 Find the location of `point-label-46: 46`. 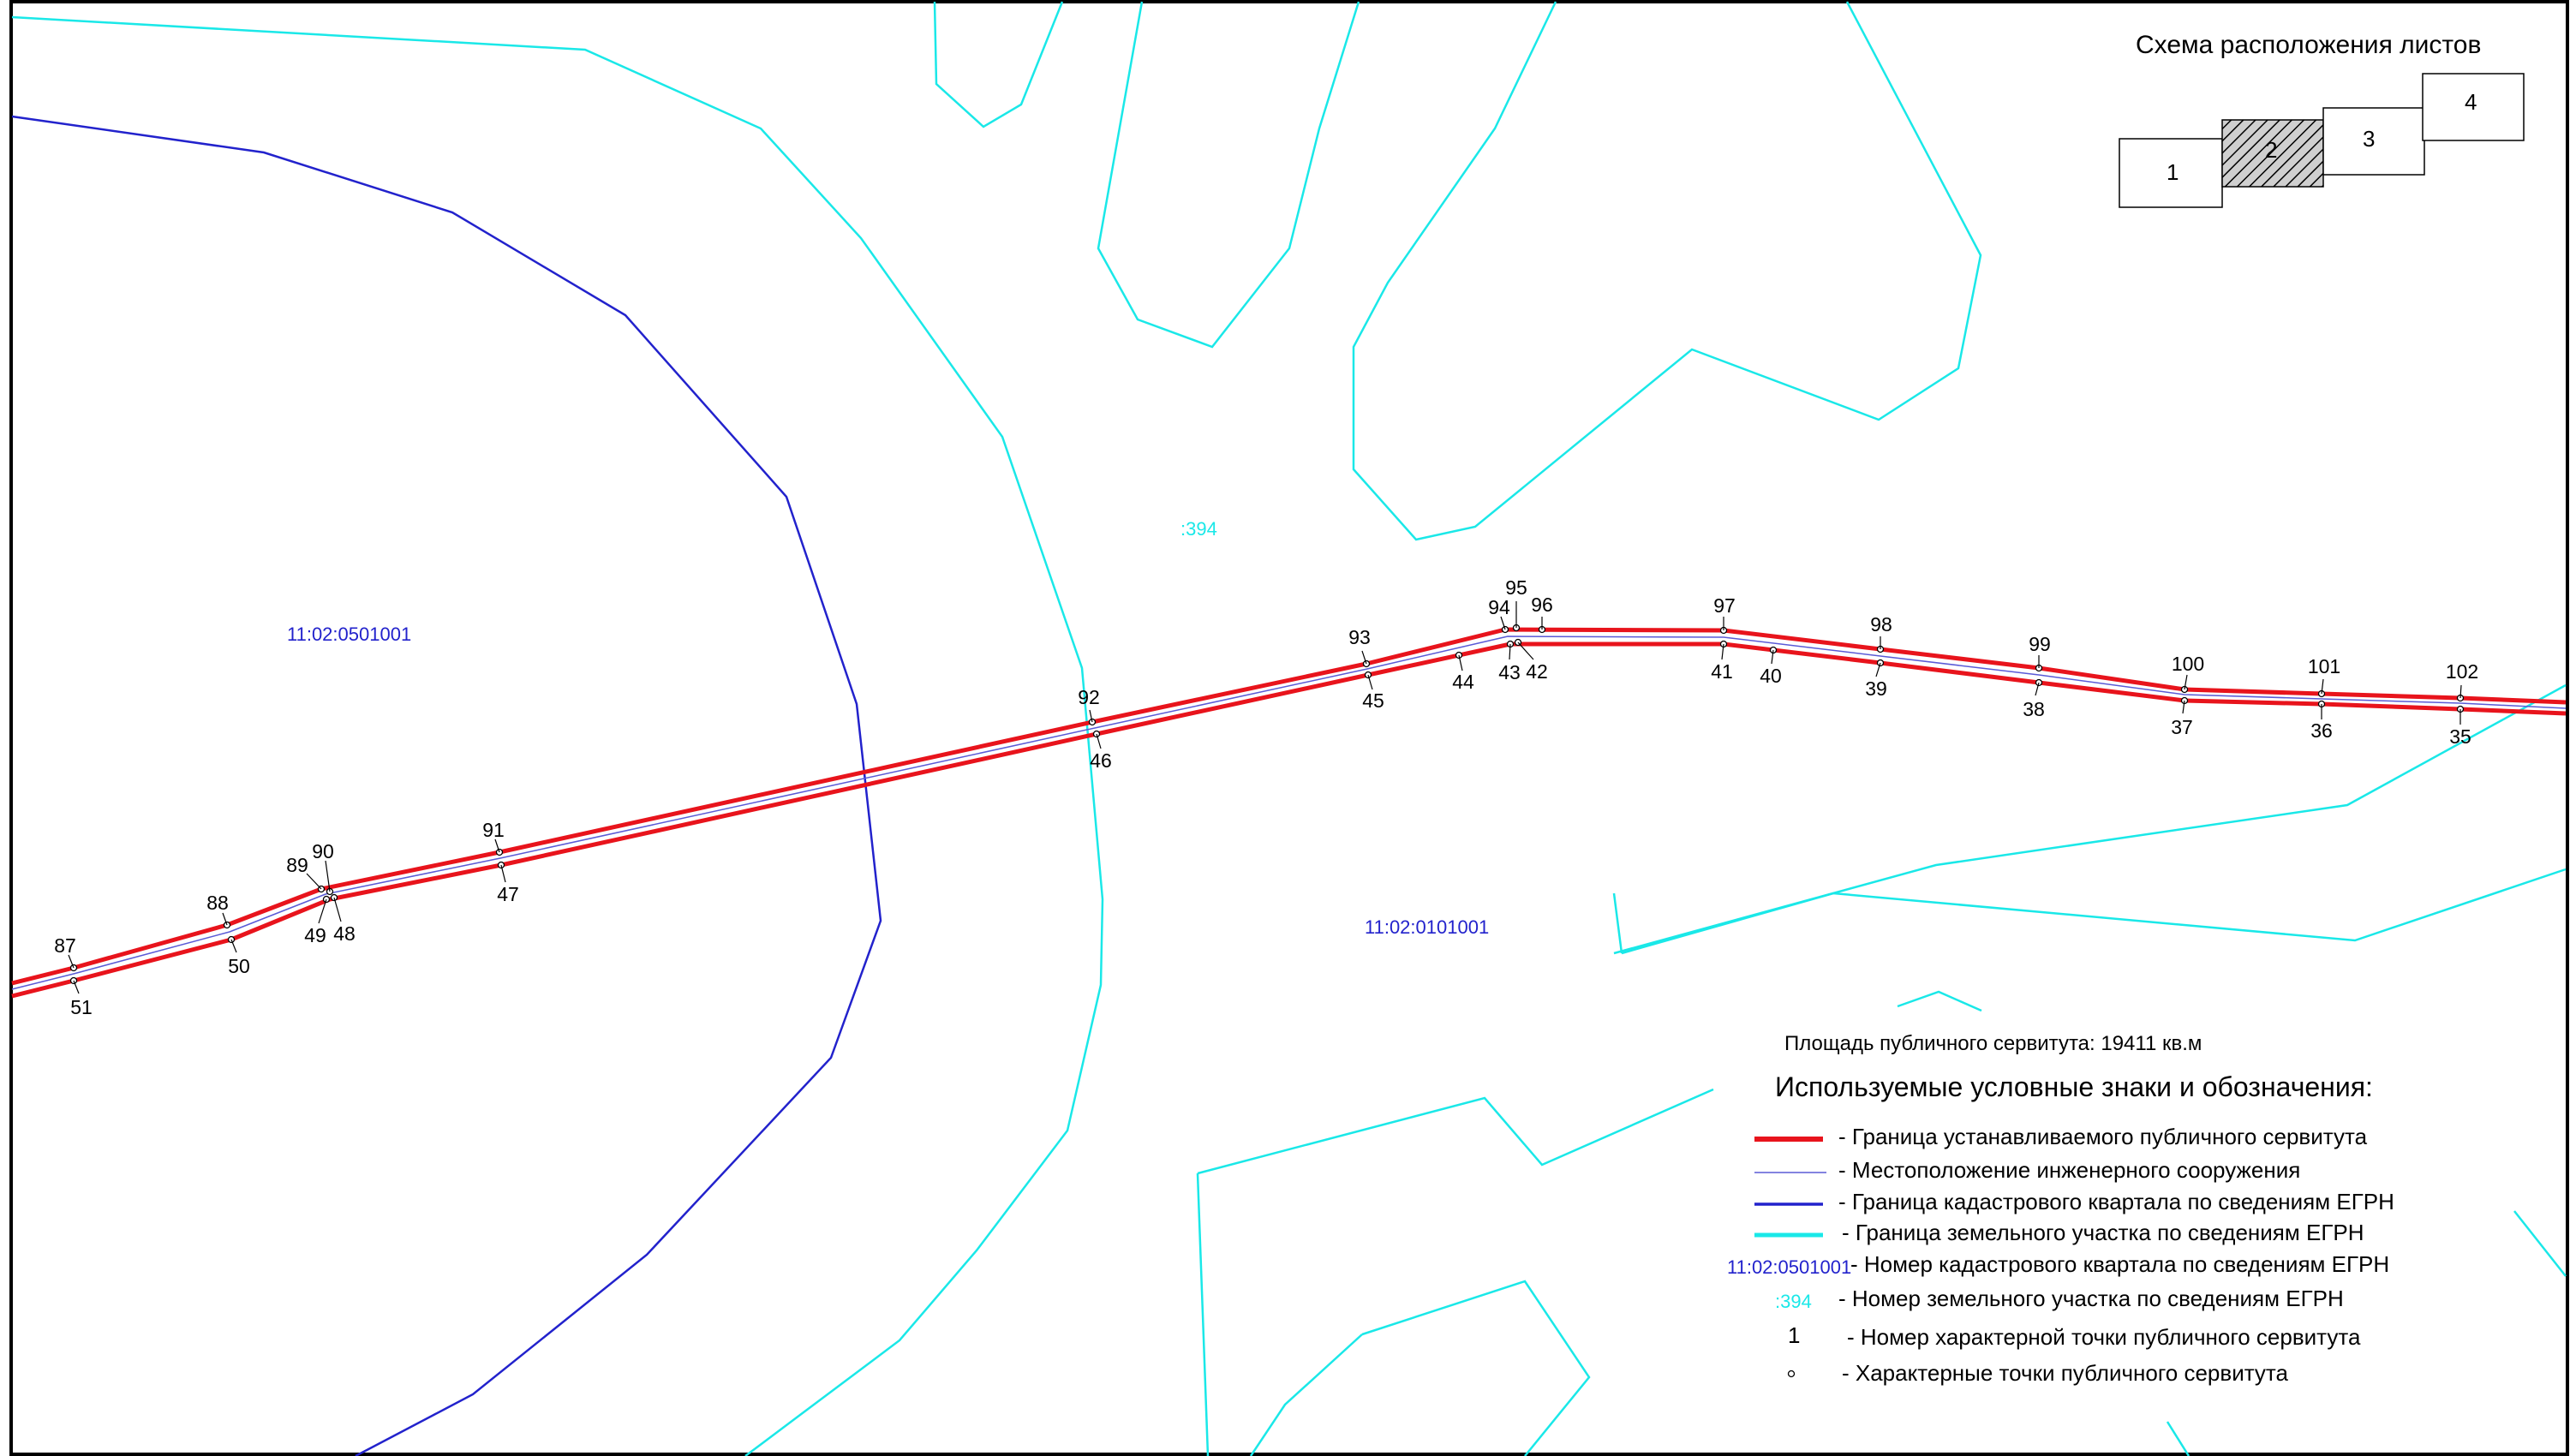

point-label-46: 46 is located at coordinates (1101, 761).